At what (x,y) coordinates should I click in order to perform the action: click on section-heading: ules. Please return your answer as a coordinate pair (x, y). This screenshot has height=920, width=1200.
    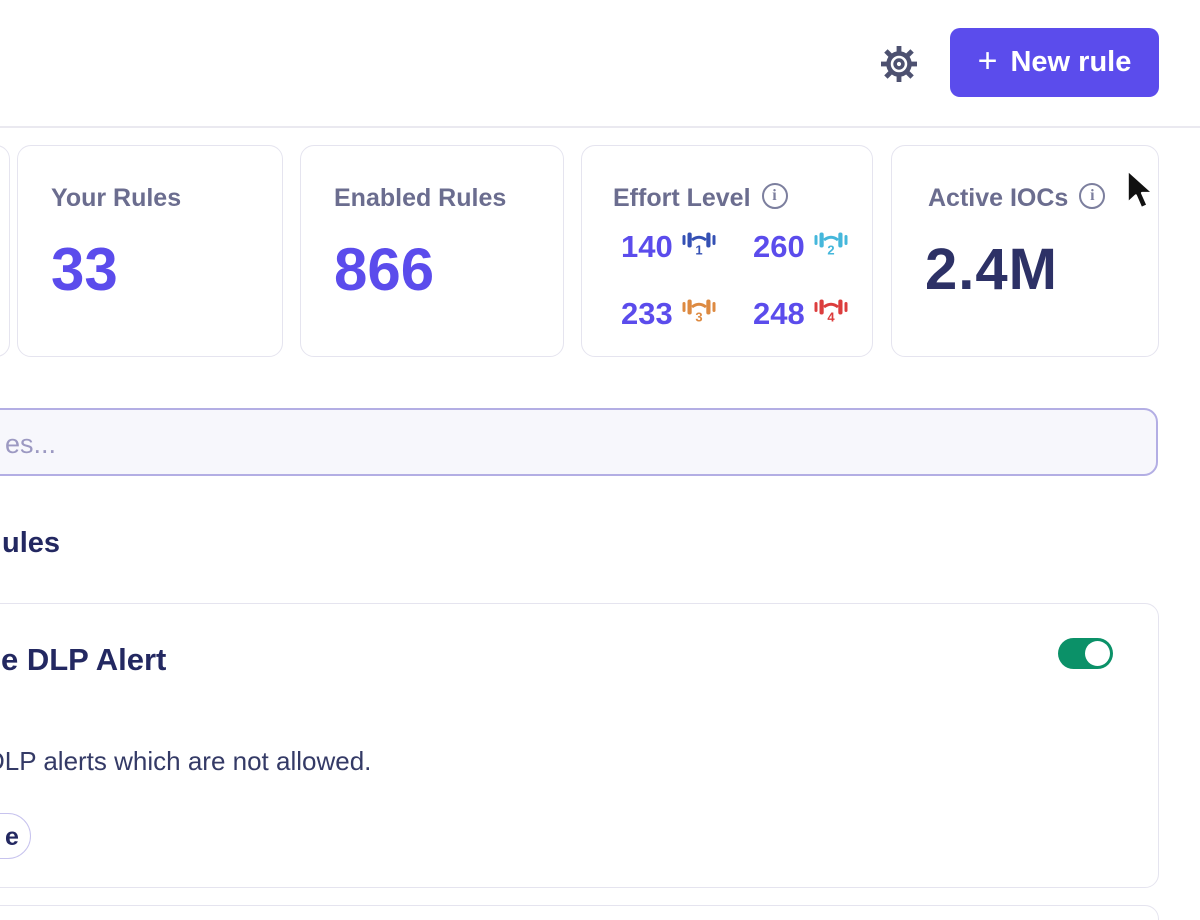
    Looking at the image, I should click on (31, 543).